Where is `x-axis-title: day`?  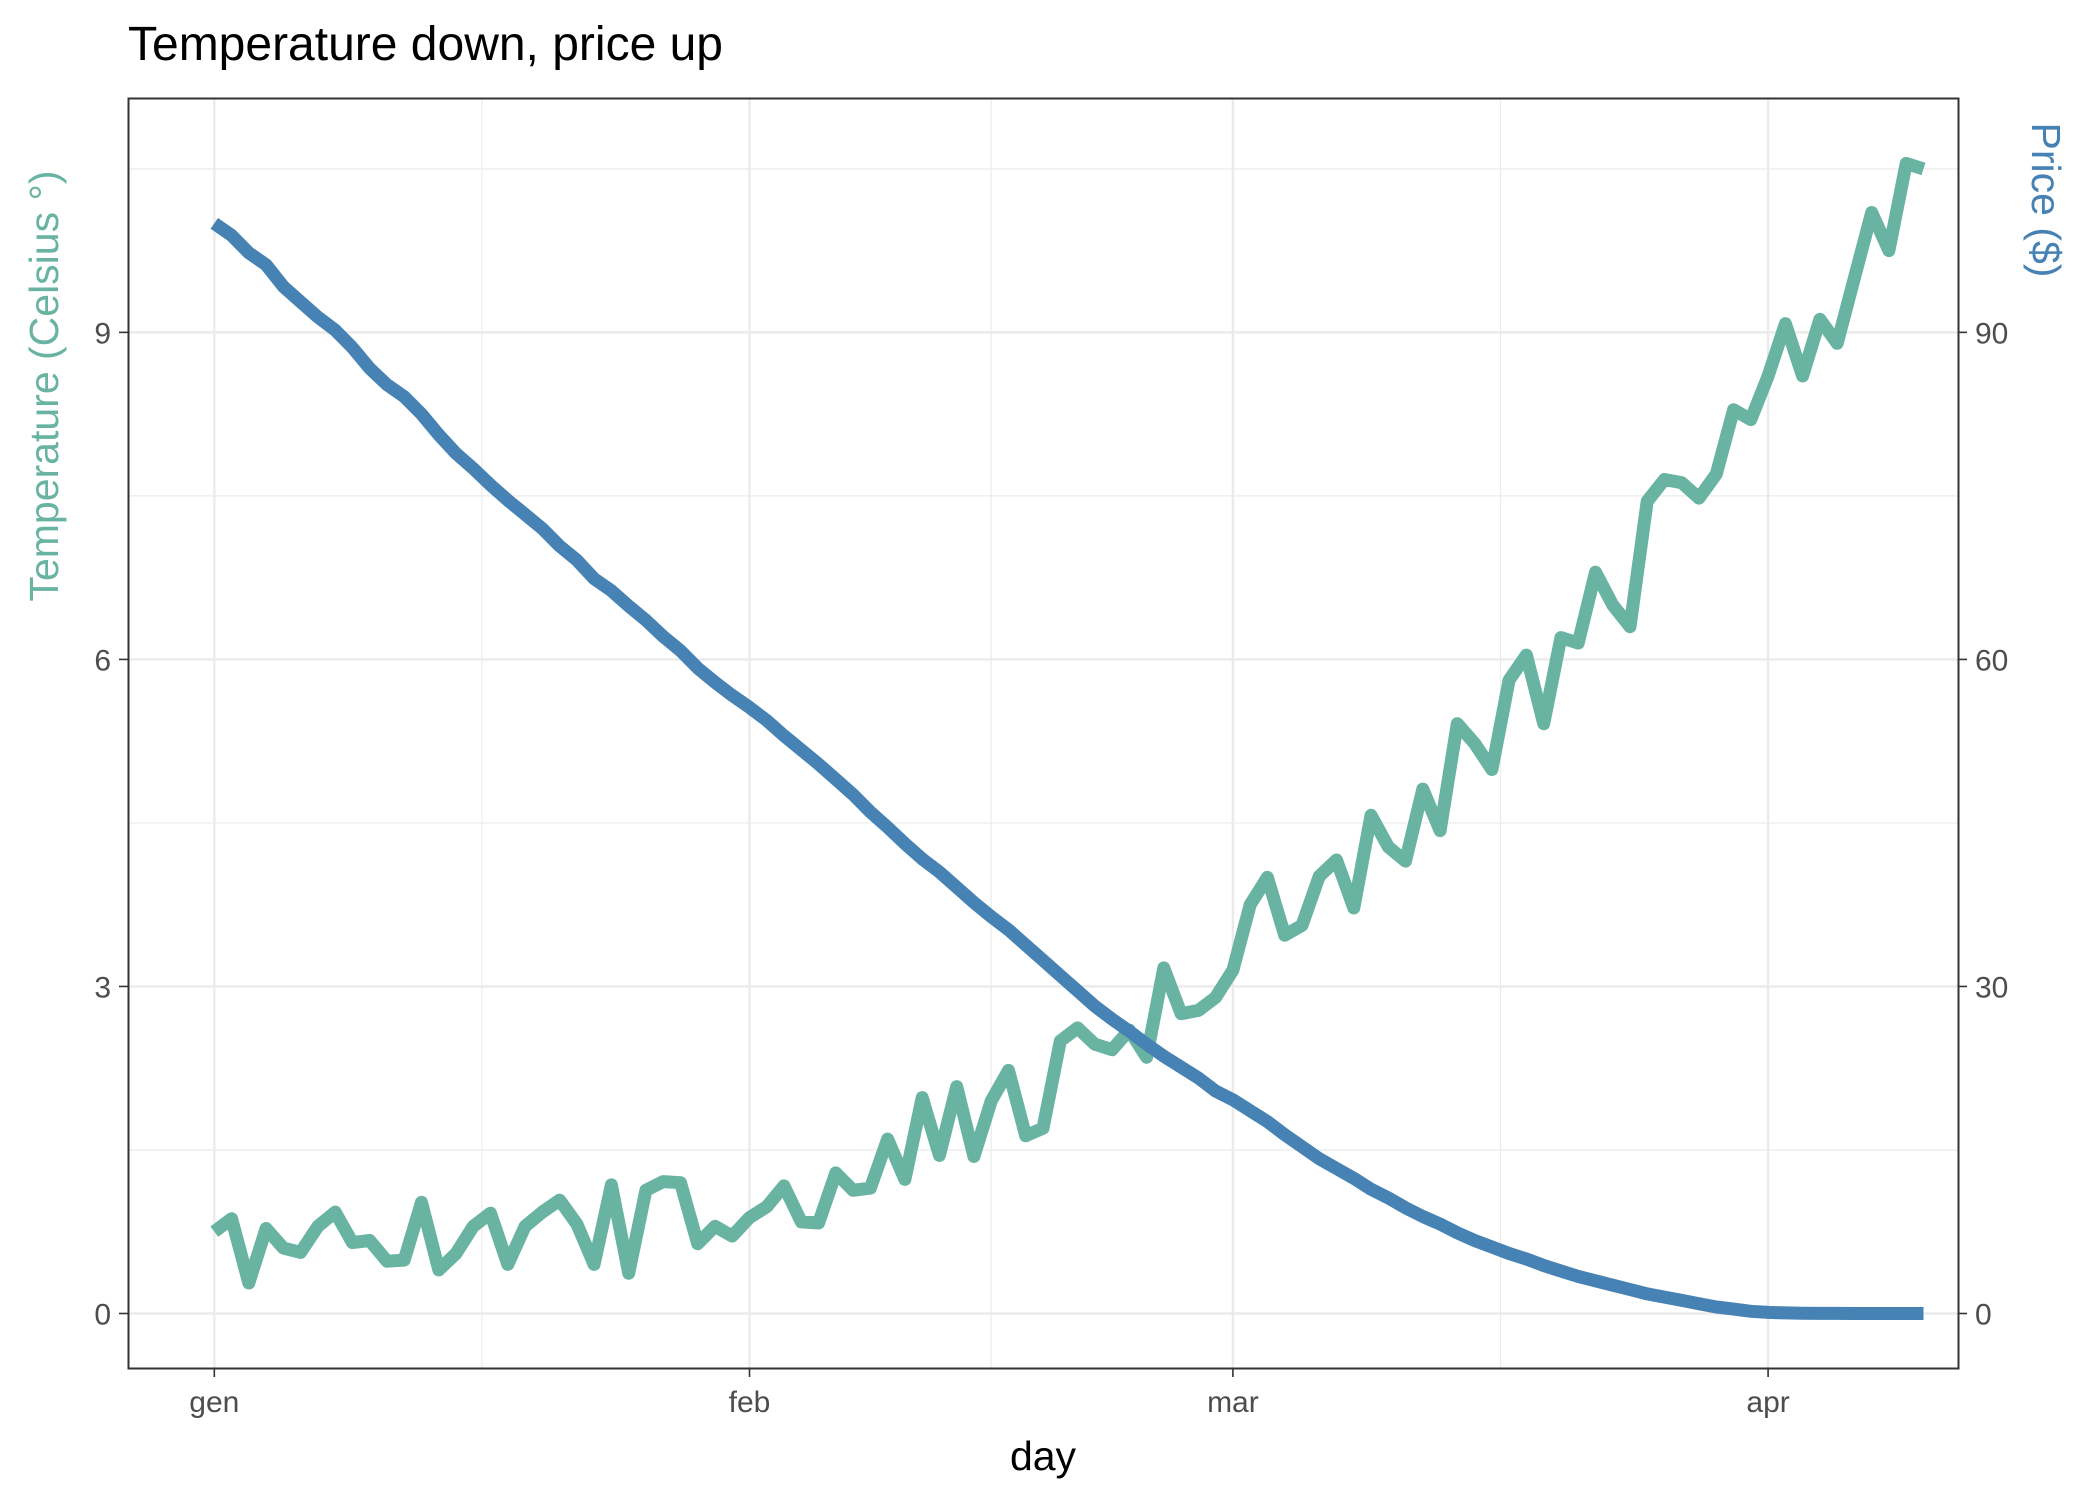
x-axis-title: day is located at coordinates (1043, 1456).